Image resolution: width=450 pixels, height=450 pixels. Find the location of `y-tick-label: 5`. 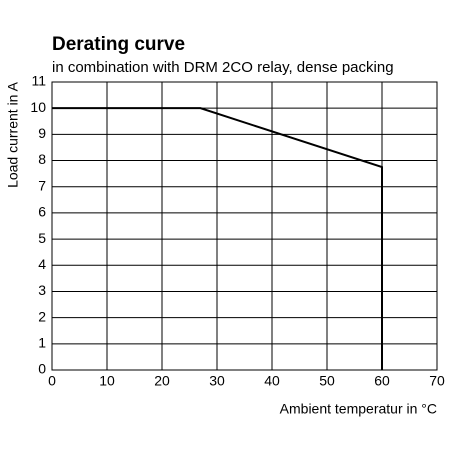

y-tick-label: 5 is located at coordinates (42, 238).